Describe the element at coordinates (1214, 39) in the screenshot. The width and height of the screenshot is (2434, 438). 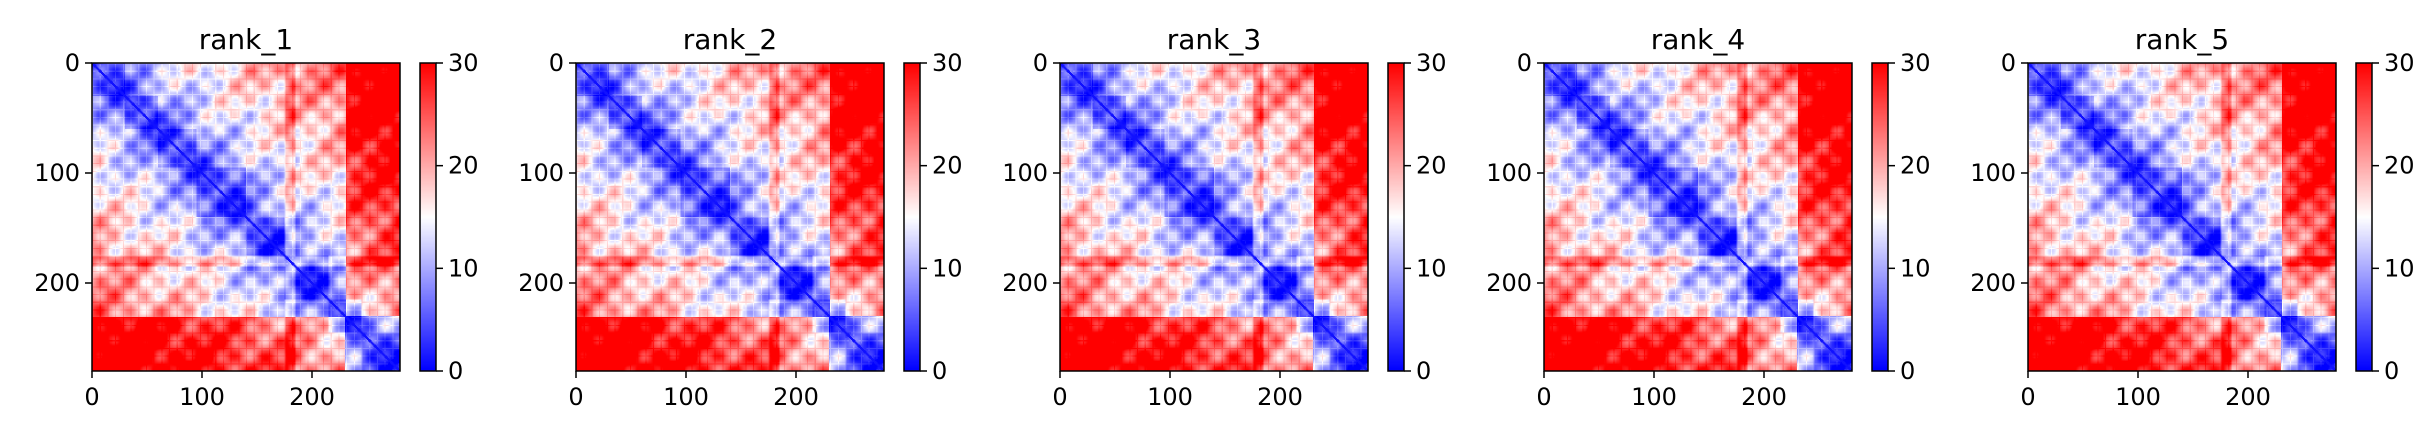
I see `chart-title: rank_3` at that location.